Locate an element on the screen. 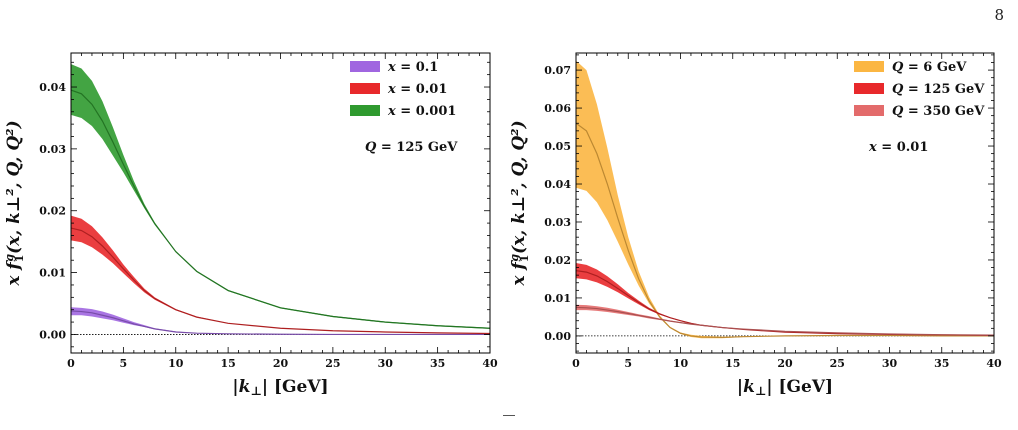 The image size is (1018, 430). legend-label-1: Q = 125 GeV is located at coordinates (938, 89).